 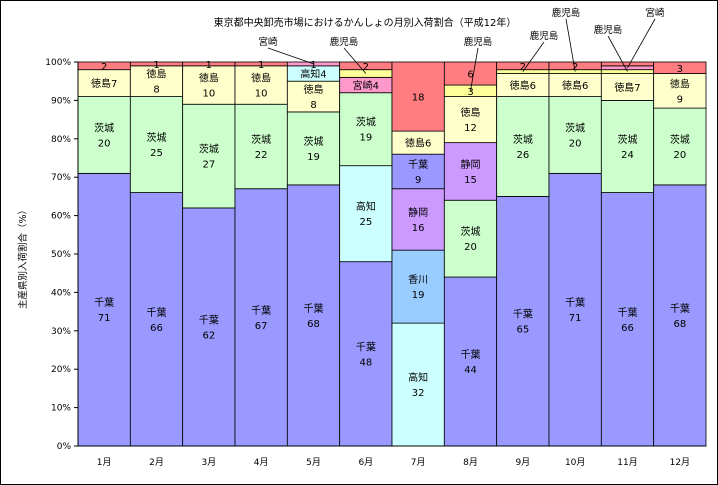 What do you see at coordinates (470, 128) in the screenshot?
I see `bar-segment-label: 12` at bounding box center [470, 128].